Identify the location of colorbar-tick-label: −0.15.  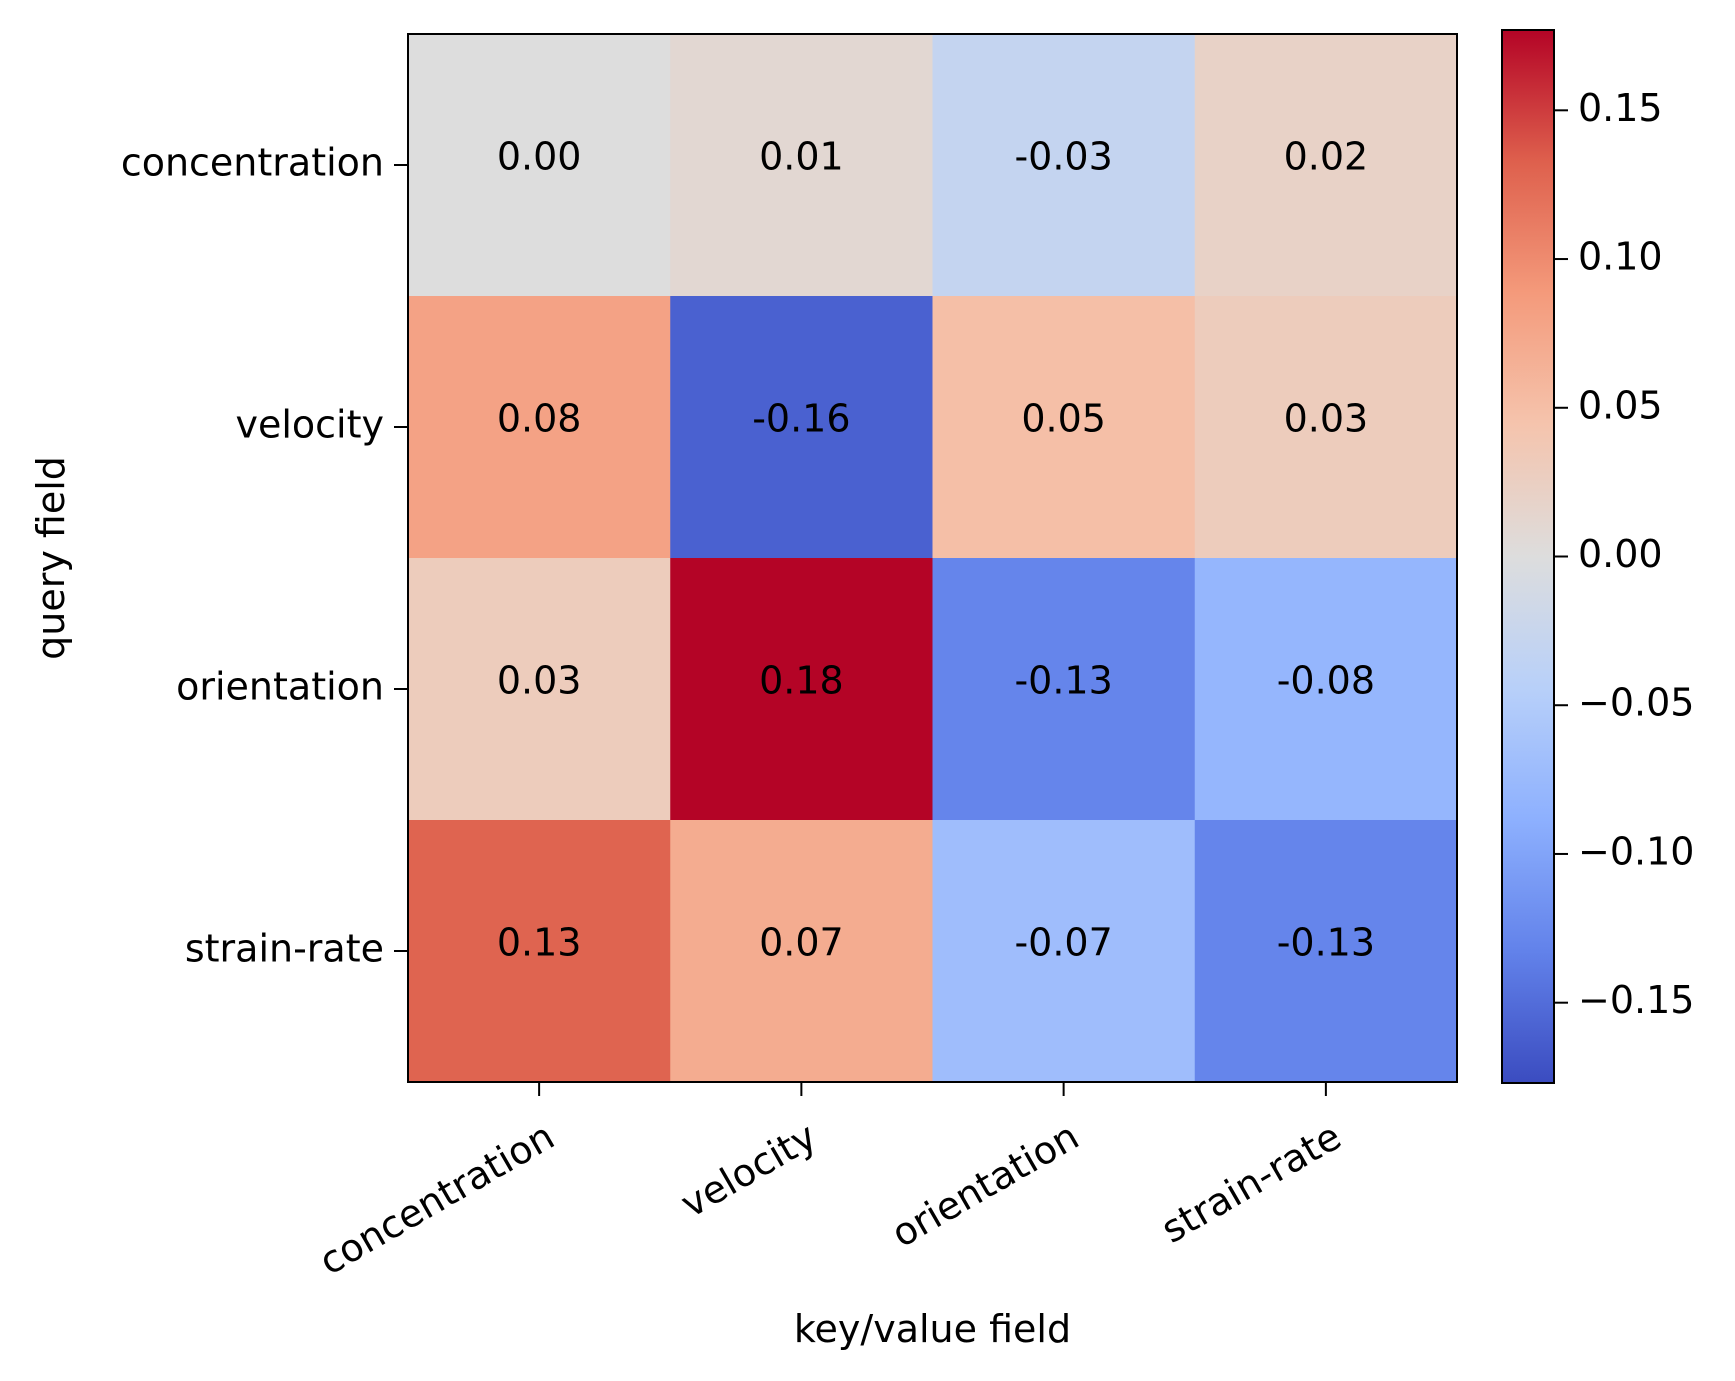
(1636, 1000).